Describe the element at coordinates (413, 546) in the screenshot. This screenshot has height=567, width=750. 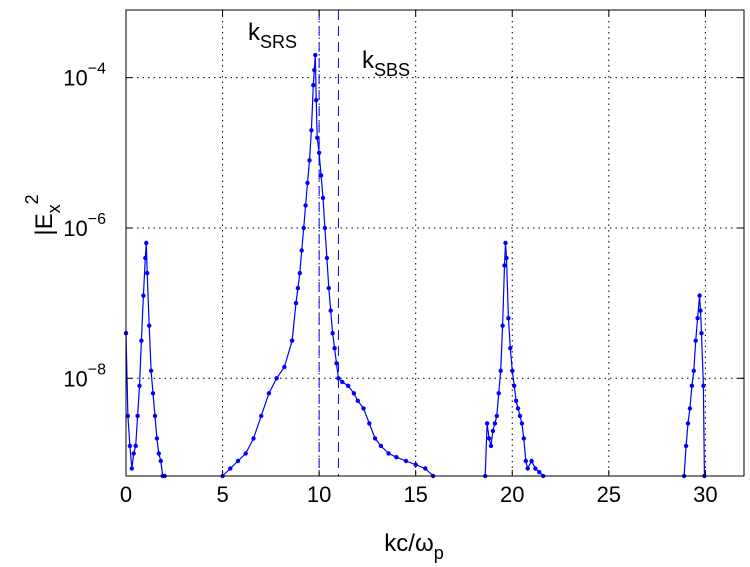
I see `x-axis-label: kc/ωp` at that location.